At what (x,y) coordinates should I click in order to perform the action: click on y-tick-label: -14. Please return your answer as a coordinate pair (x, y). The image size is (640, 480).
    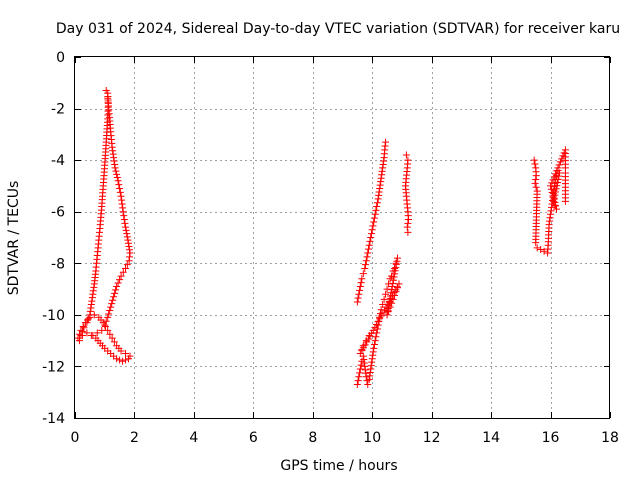
    Looking at the image, I should click on (53, 419).